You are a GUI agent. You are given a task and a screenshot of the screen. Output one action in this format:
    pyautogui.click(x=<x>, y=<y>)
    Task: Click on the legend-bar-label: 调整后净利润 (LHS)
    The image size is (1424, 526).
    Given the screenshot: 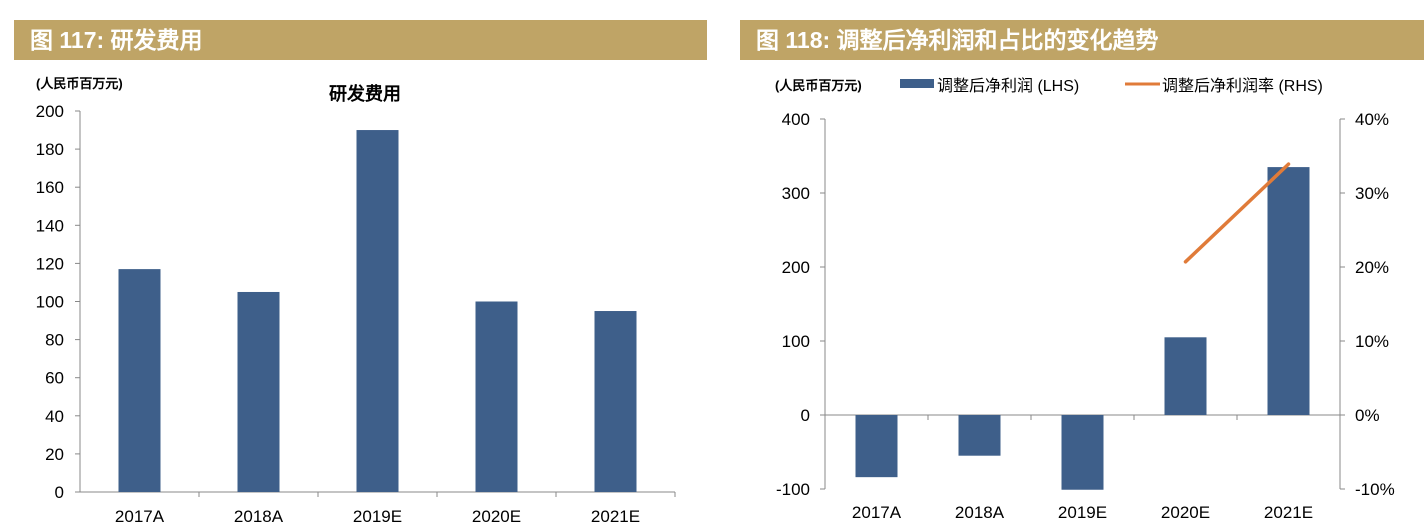 What is the action you would take?
    pyautogui.click(x=1008, y=86)
    